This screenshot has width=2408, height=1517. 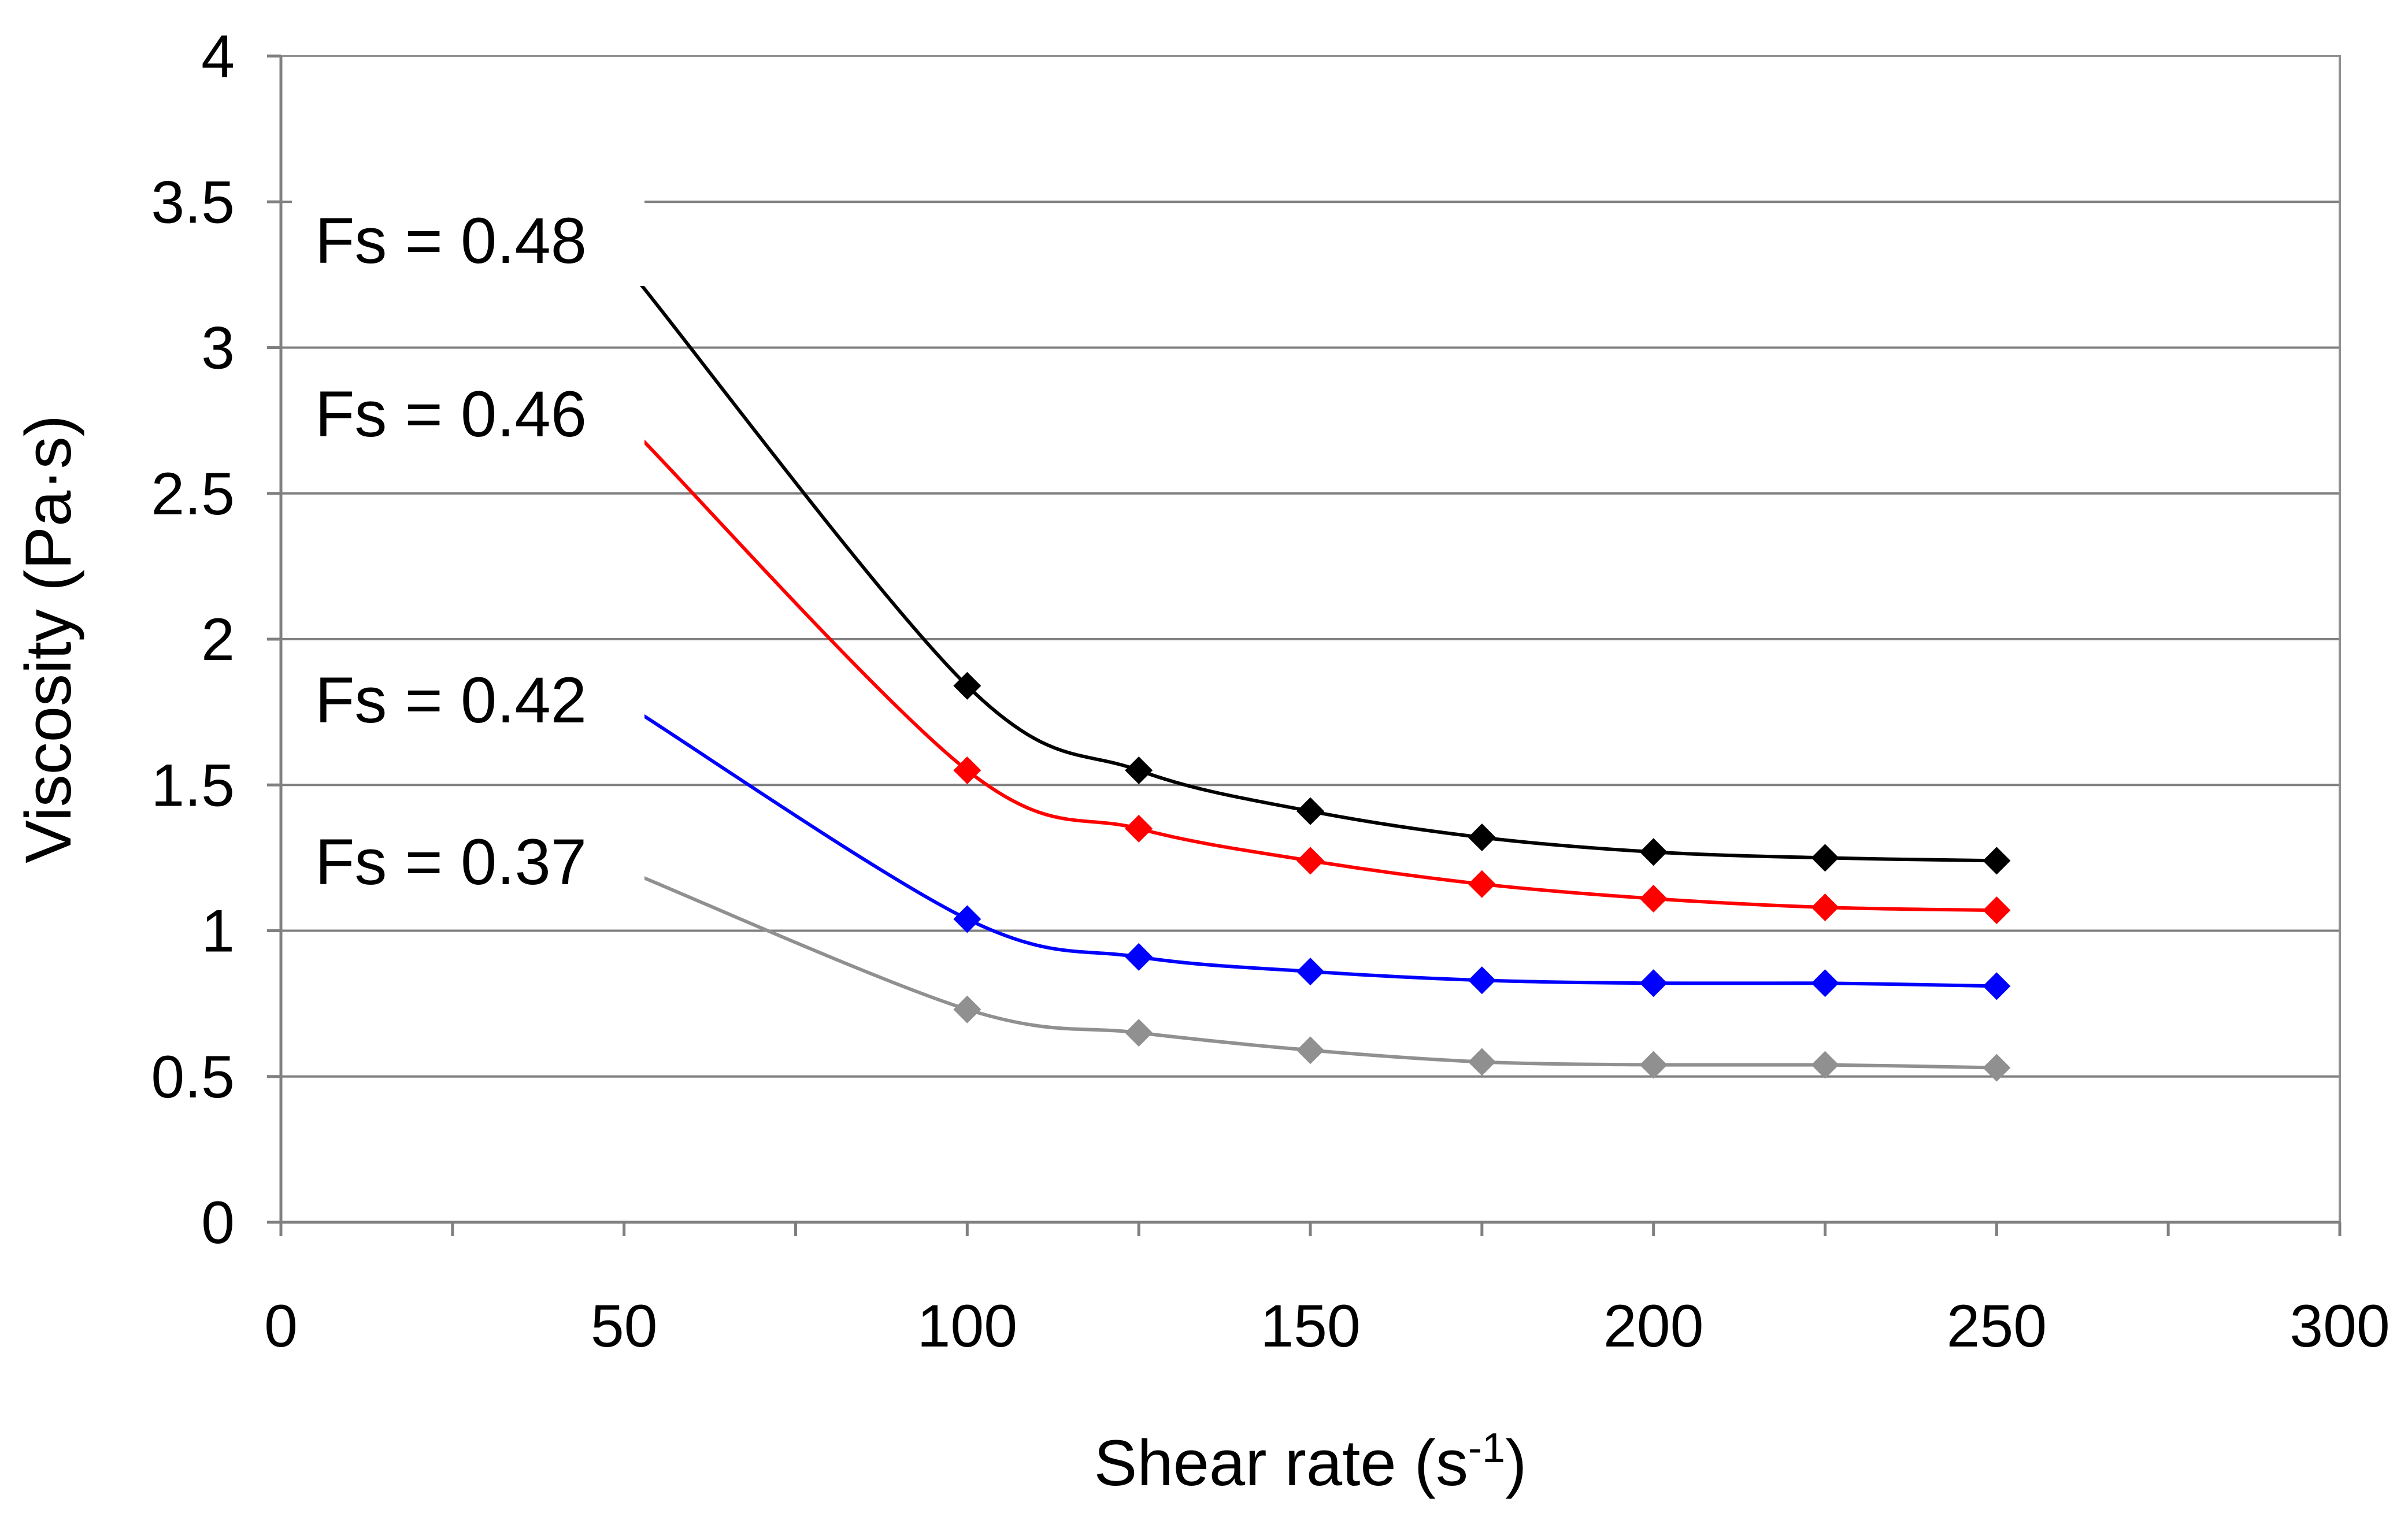 What do you see at coordinates (193, 494) in the screenshot?
I see `y-tick-label: 2.5` at bounding box center [193, 494].